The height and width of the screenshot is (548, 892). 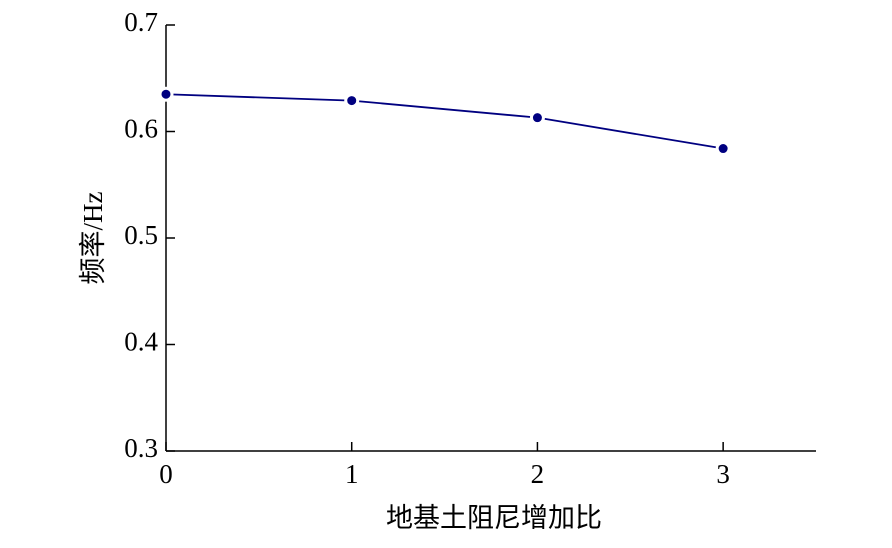 What do you see at coordinates (141, 342) in the screenshot?
I see `y-tick-label: 0.4` at bounding box center [141, 342].